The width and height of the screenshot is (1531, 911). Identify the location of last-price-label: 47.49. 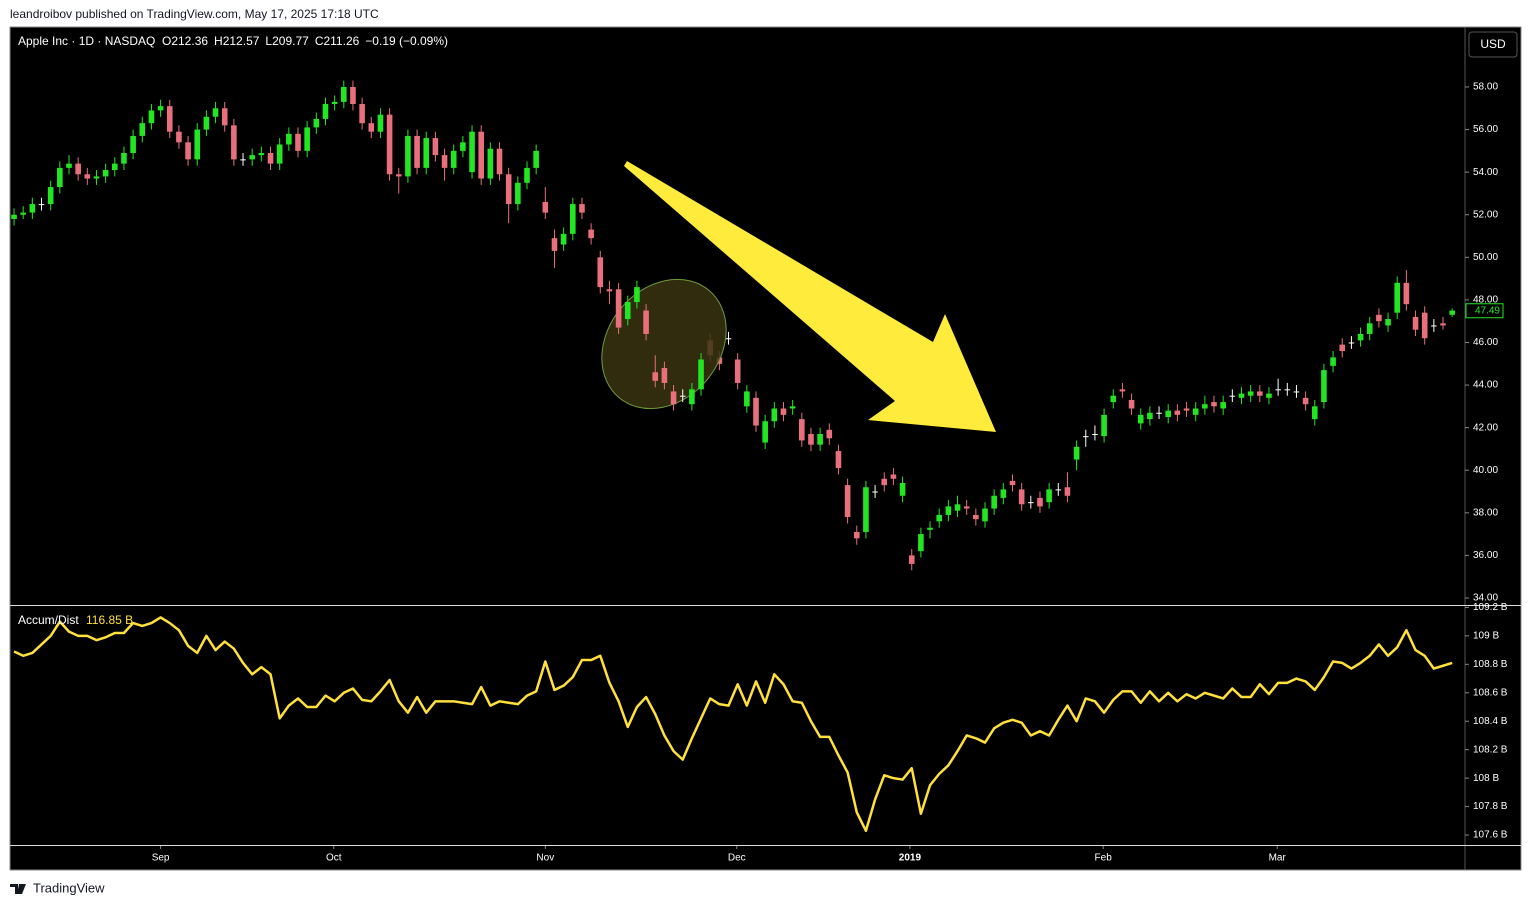
(1487, 310).